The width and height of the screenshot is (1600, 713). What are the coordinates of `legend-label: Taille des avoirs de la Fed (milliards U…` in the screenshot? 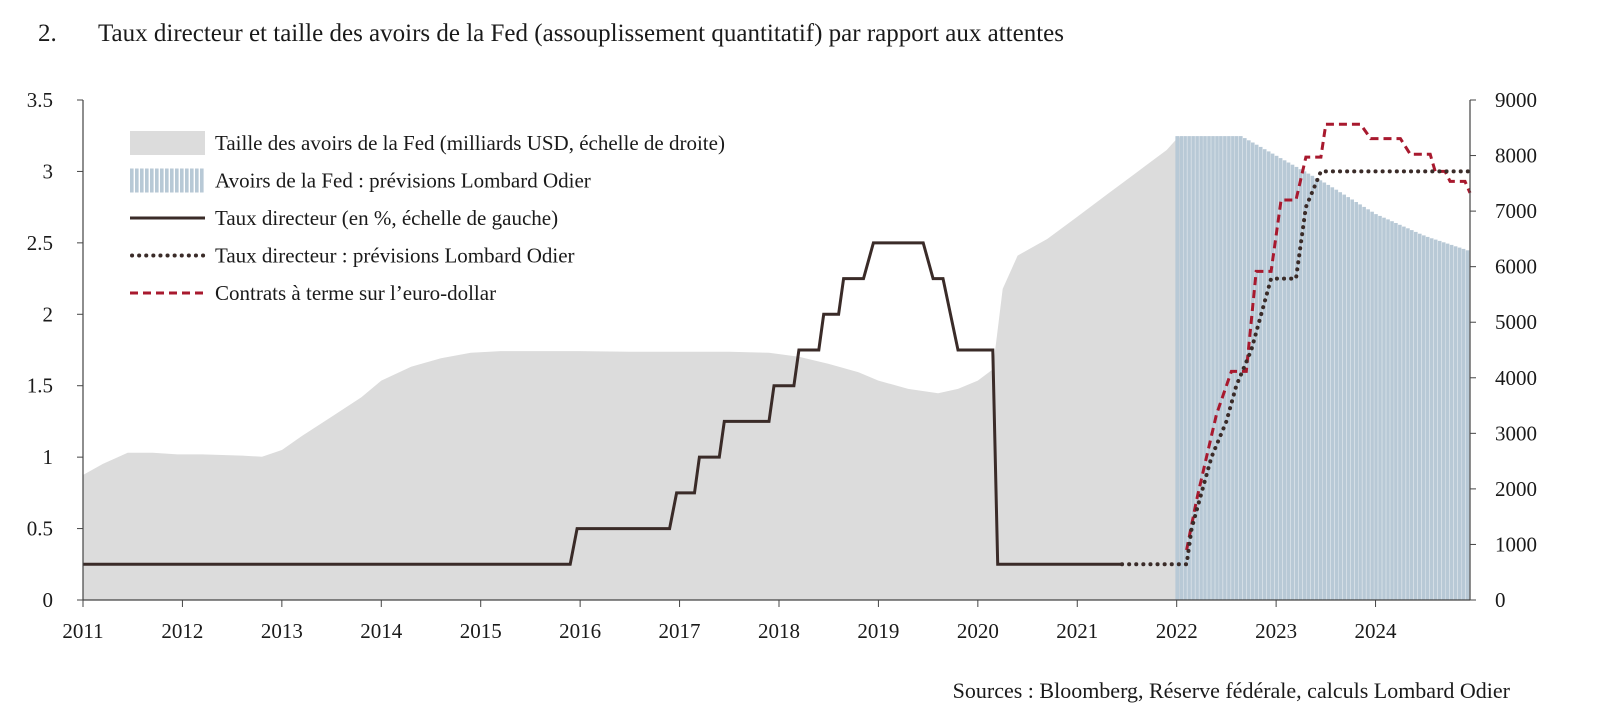 It's located at (470, 143).